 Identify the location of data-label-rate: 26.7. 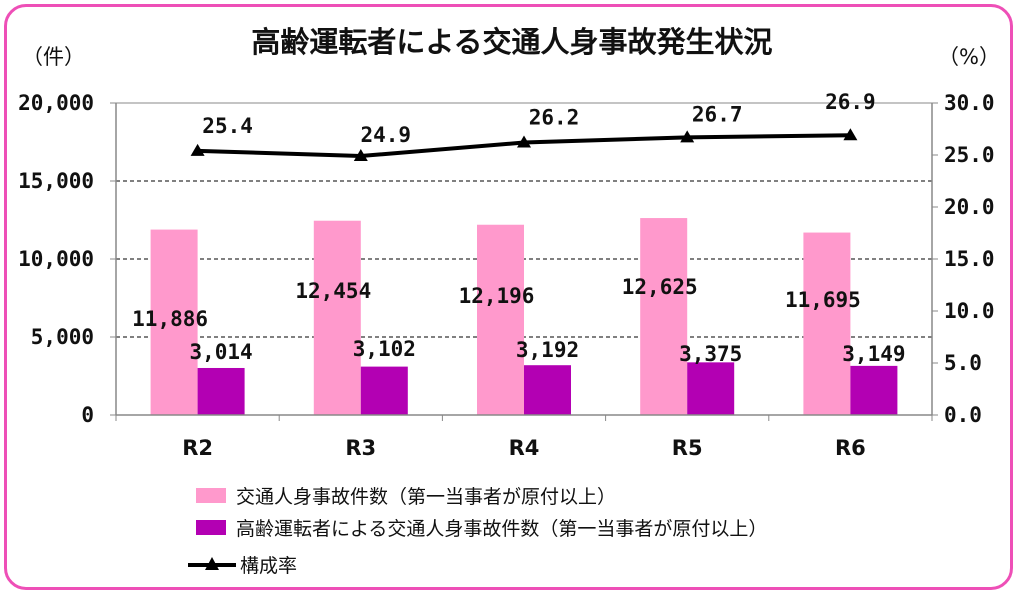
(717, 114).